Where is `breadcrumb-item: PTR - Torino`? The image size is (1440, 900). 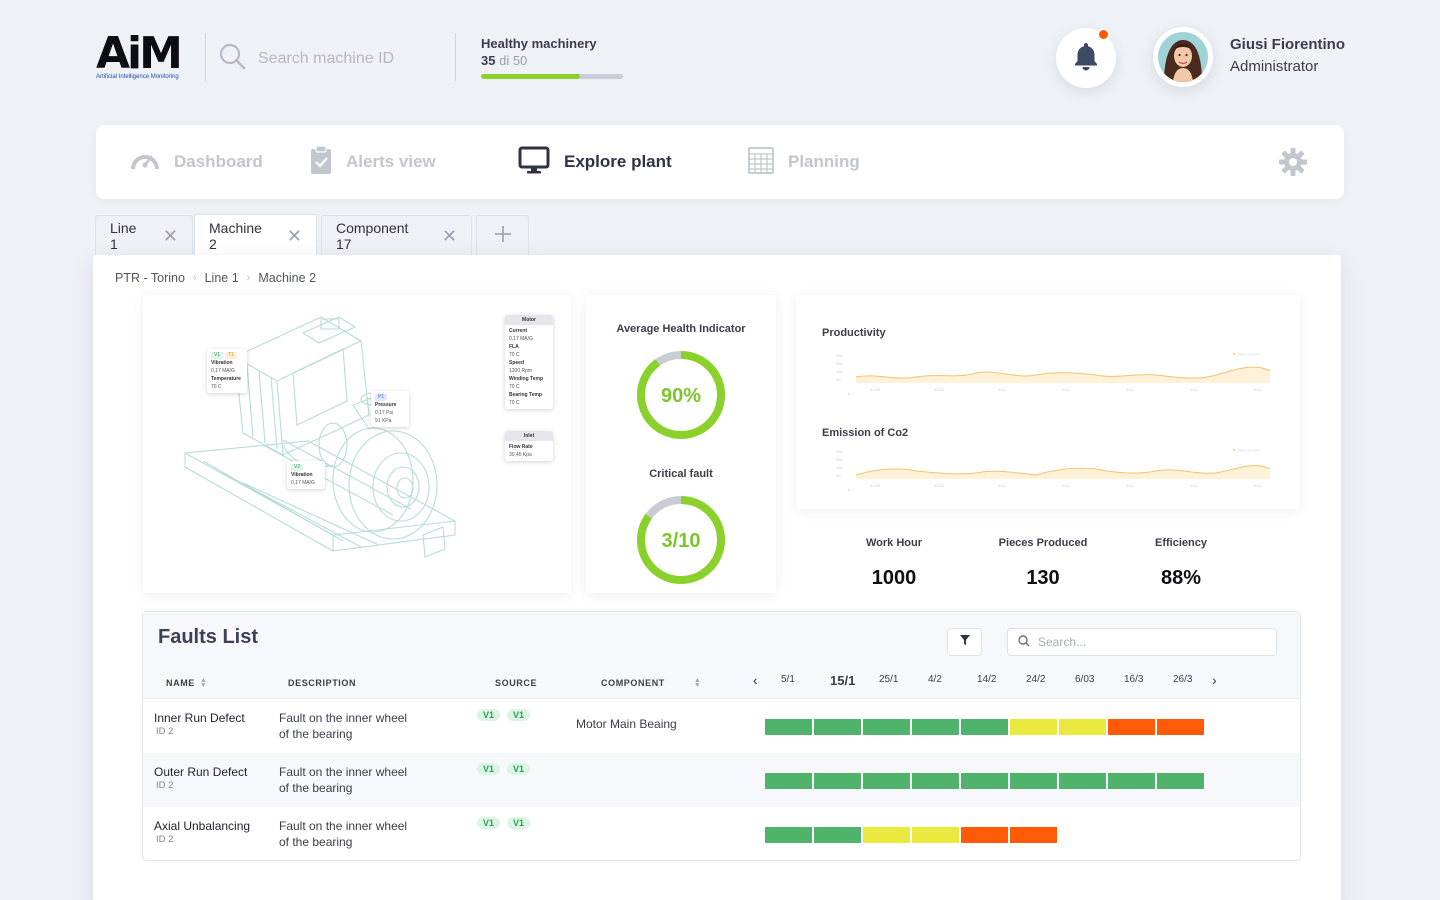 breadcrumb-item: PTR - Torino is located at coordinates (150, 278).